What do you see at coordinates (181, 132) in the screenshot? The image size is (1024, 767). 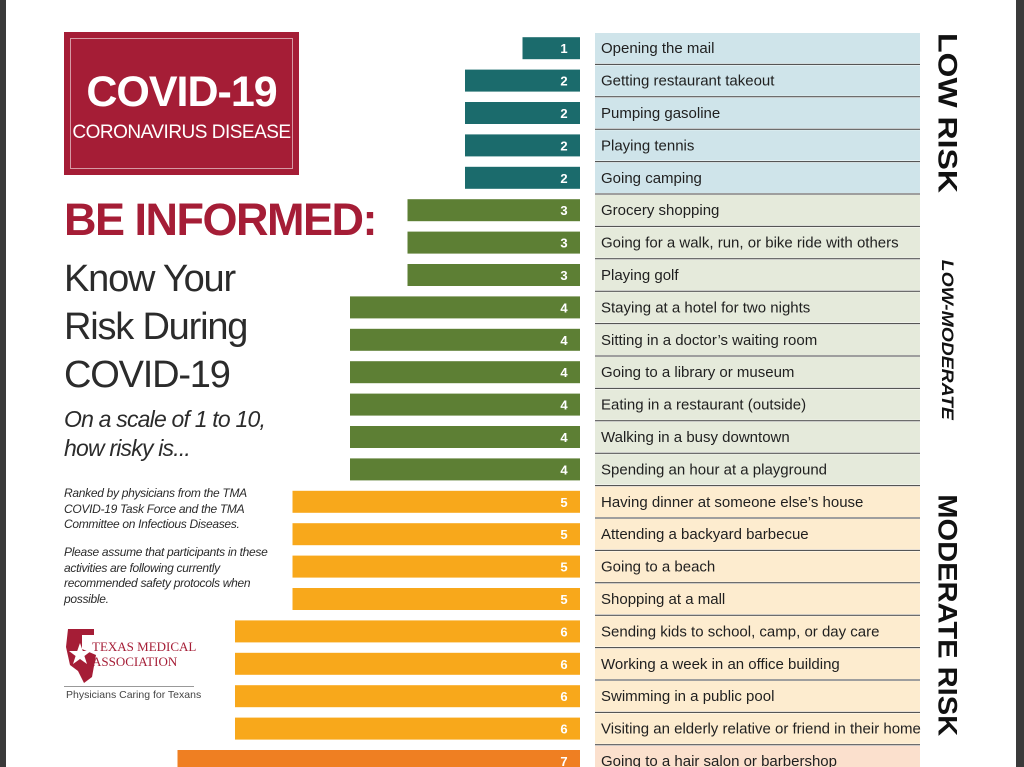 I see `badge-subtitle: CORONAVIRUS DISEASE` at bounding box center [181, 132].